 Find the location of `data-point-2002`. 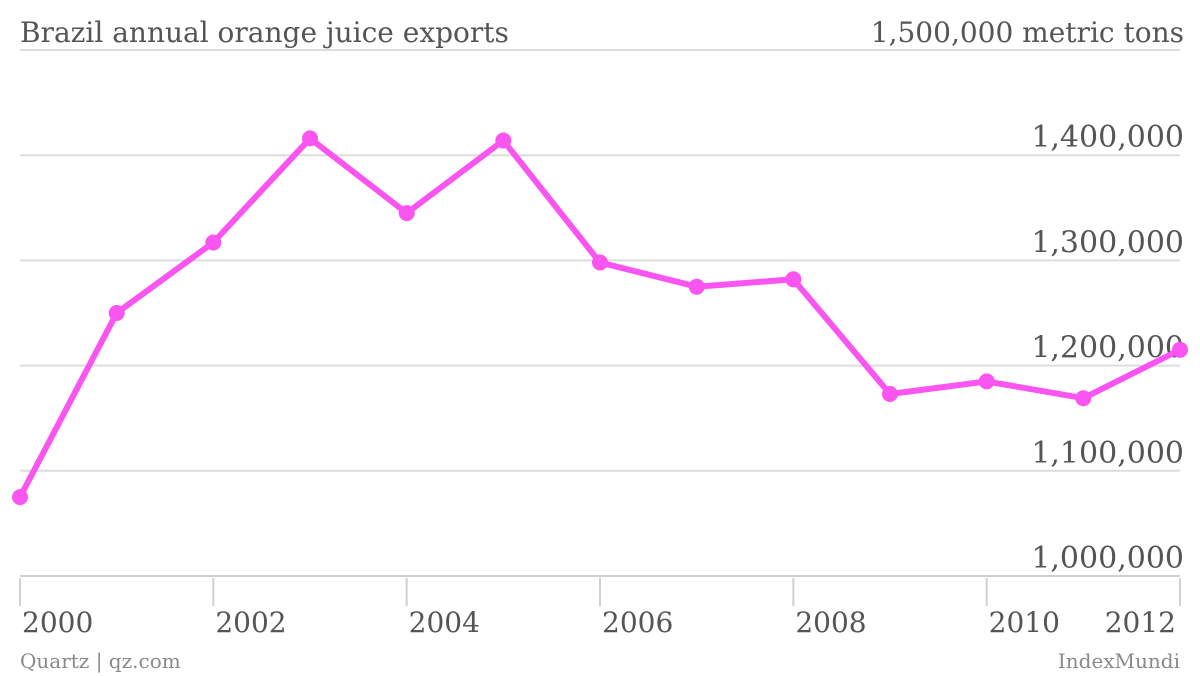

data-point-2002 is located at coordinates (213, 242).